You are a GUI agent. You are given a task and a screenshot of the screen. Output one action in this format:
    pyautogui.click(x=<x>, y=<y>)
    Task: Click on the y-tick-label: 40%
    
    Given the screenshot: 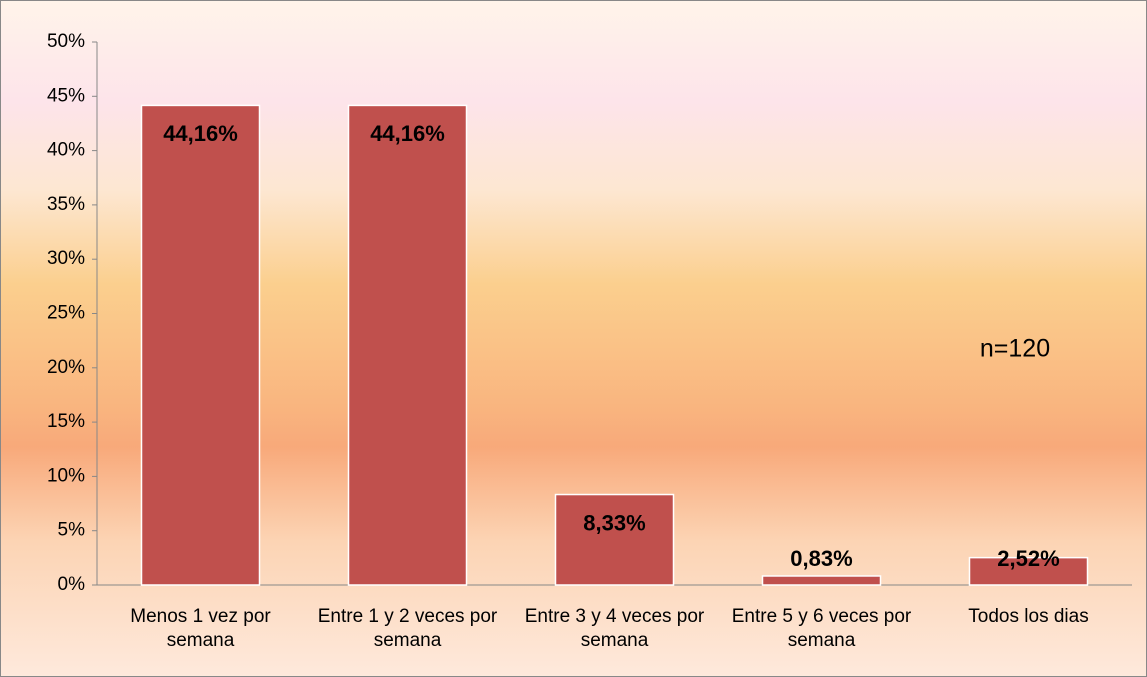 What is the action you would take?
    pyautogui.click(x=66, y=150)
    